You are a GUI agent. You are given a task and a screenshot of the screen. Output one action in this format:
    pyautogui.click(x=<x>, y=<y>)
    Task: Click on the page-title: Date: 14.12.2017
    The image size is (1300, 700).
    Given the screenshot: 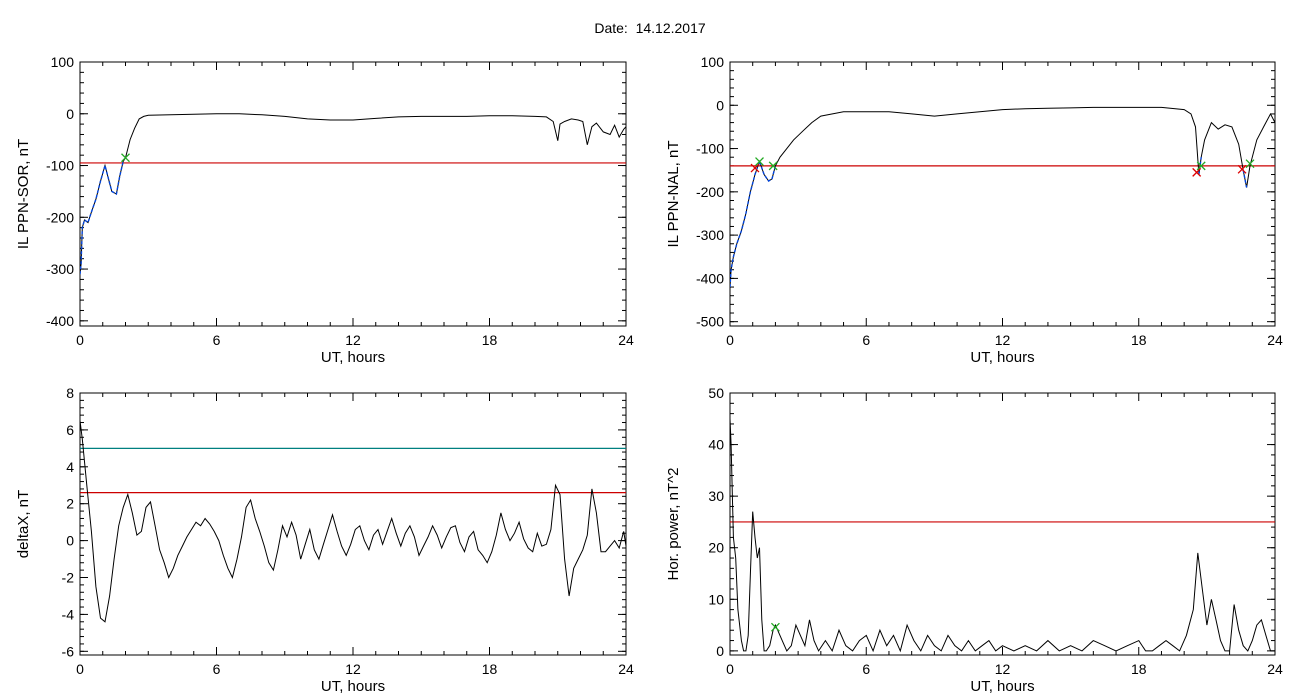 What is the action you would take?
    pyautogui.click(x=650, y=28)
    